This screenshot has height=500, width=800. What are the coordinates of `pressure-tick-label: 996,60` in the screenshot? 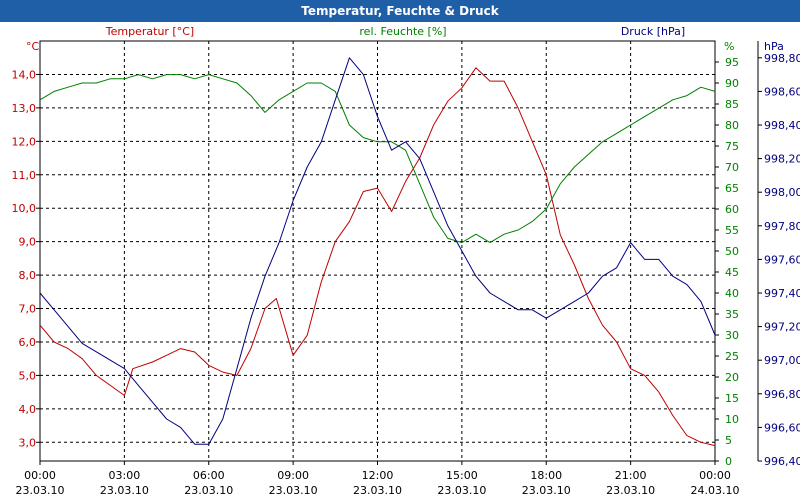 It's located at (782, 427).